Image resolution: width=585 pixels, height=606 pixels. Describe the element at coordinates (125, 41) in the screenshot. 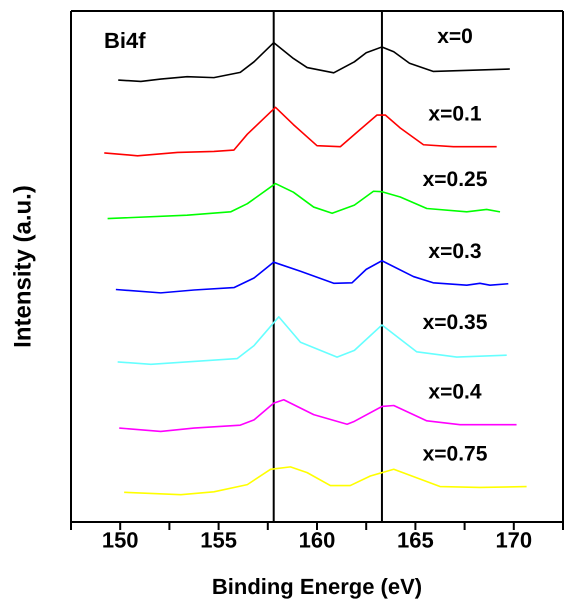

I see `annotation: Bi4f` at that location.